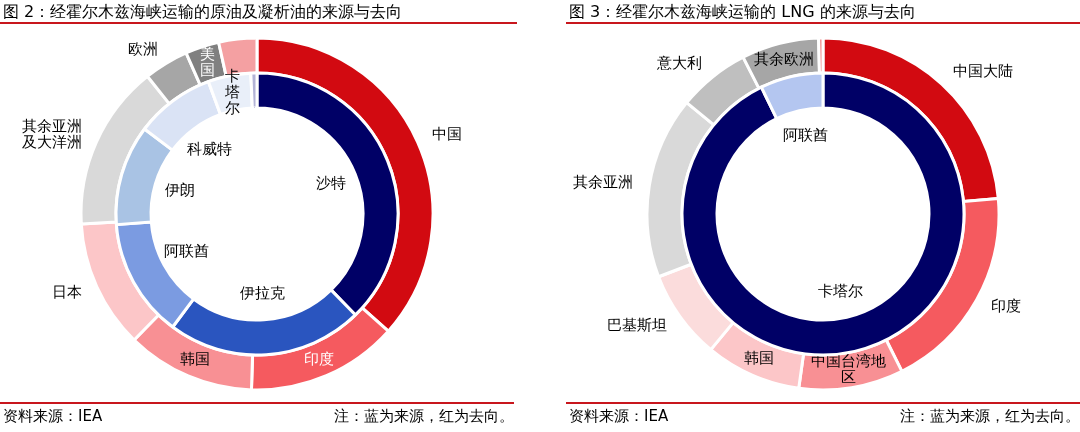  Describe the element at coordinates (142, 48) in the screenshot. I see `slice-label: 欧洲` at that location.